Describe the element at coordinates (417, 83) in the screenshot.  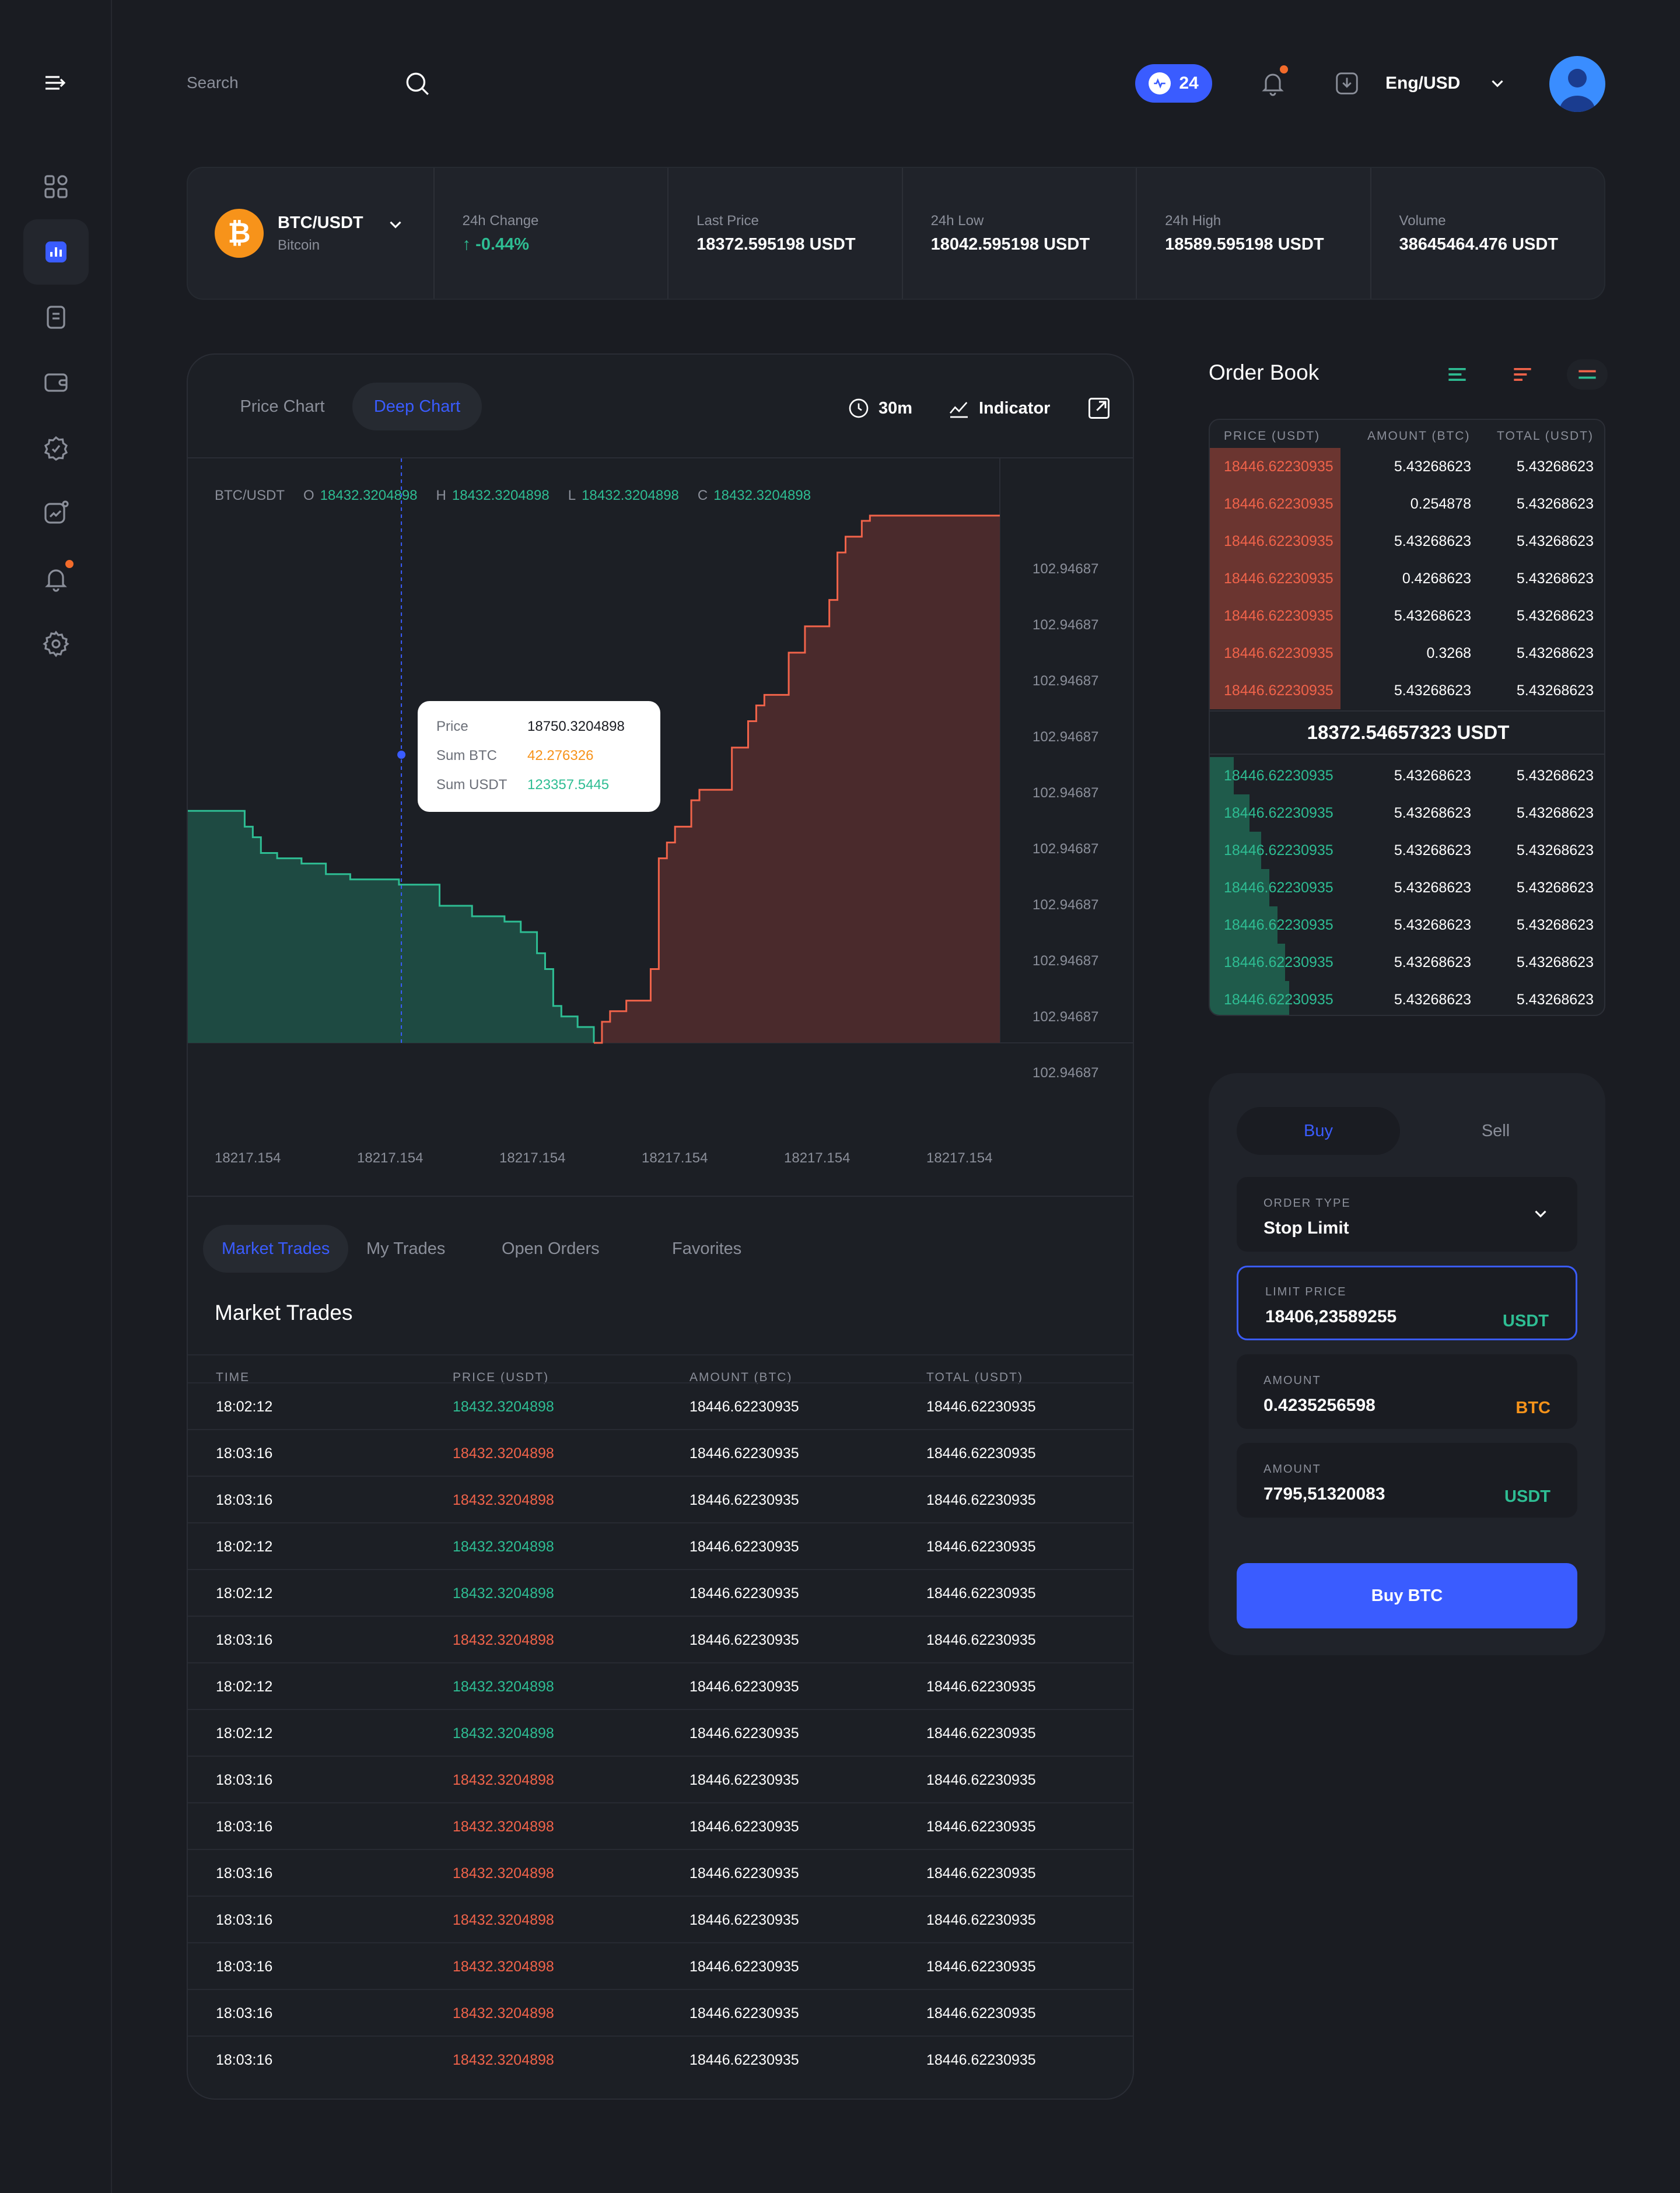
I see `search-icon` at that location.